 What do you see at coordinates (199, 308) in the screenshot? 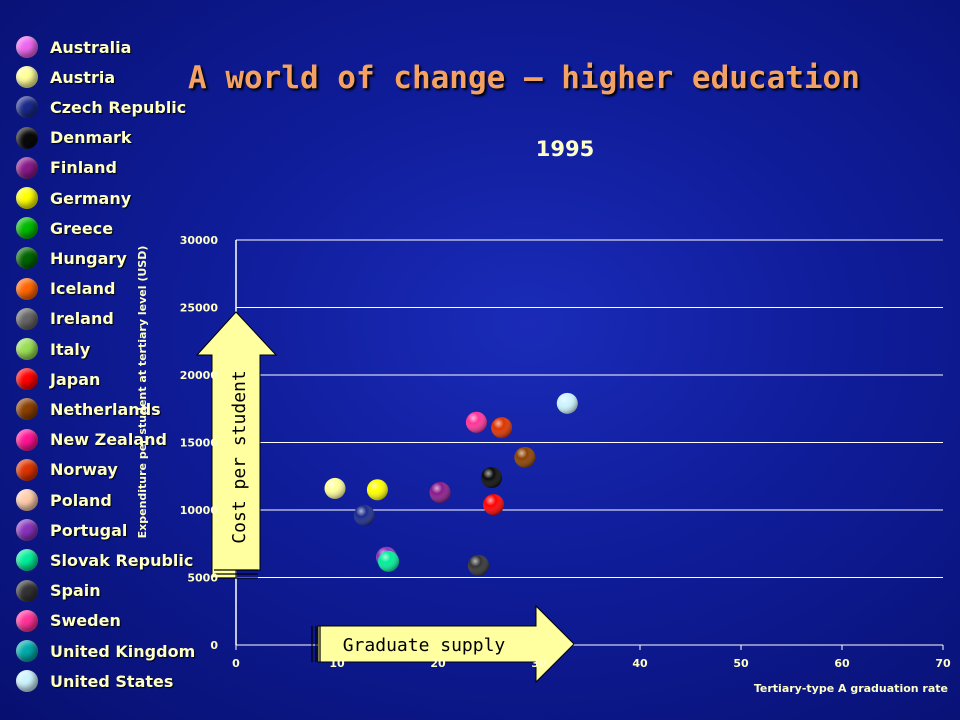
I see `y-tick-label: 25000` at bounding box center [199, 308].